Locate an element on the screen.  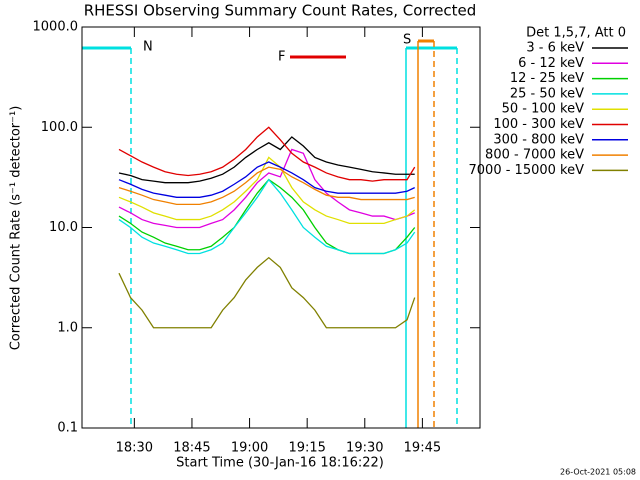
x-tick-label: 19:30 is located at coordinates (364, 448).